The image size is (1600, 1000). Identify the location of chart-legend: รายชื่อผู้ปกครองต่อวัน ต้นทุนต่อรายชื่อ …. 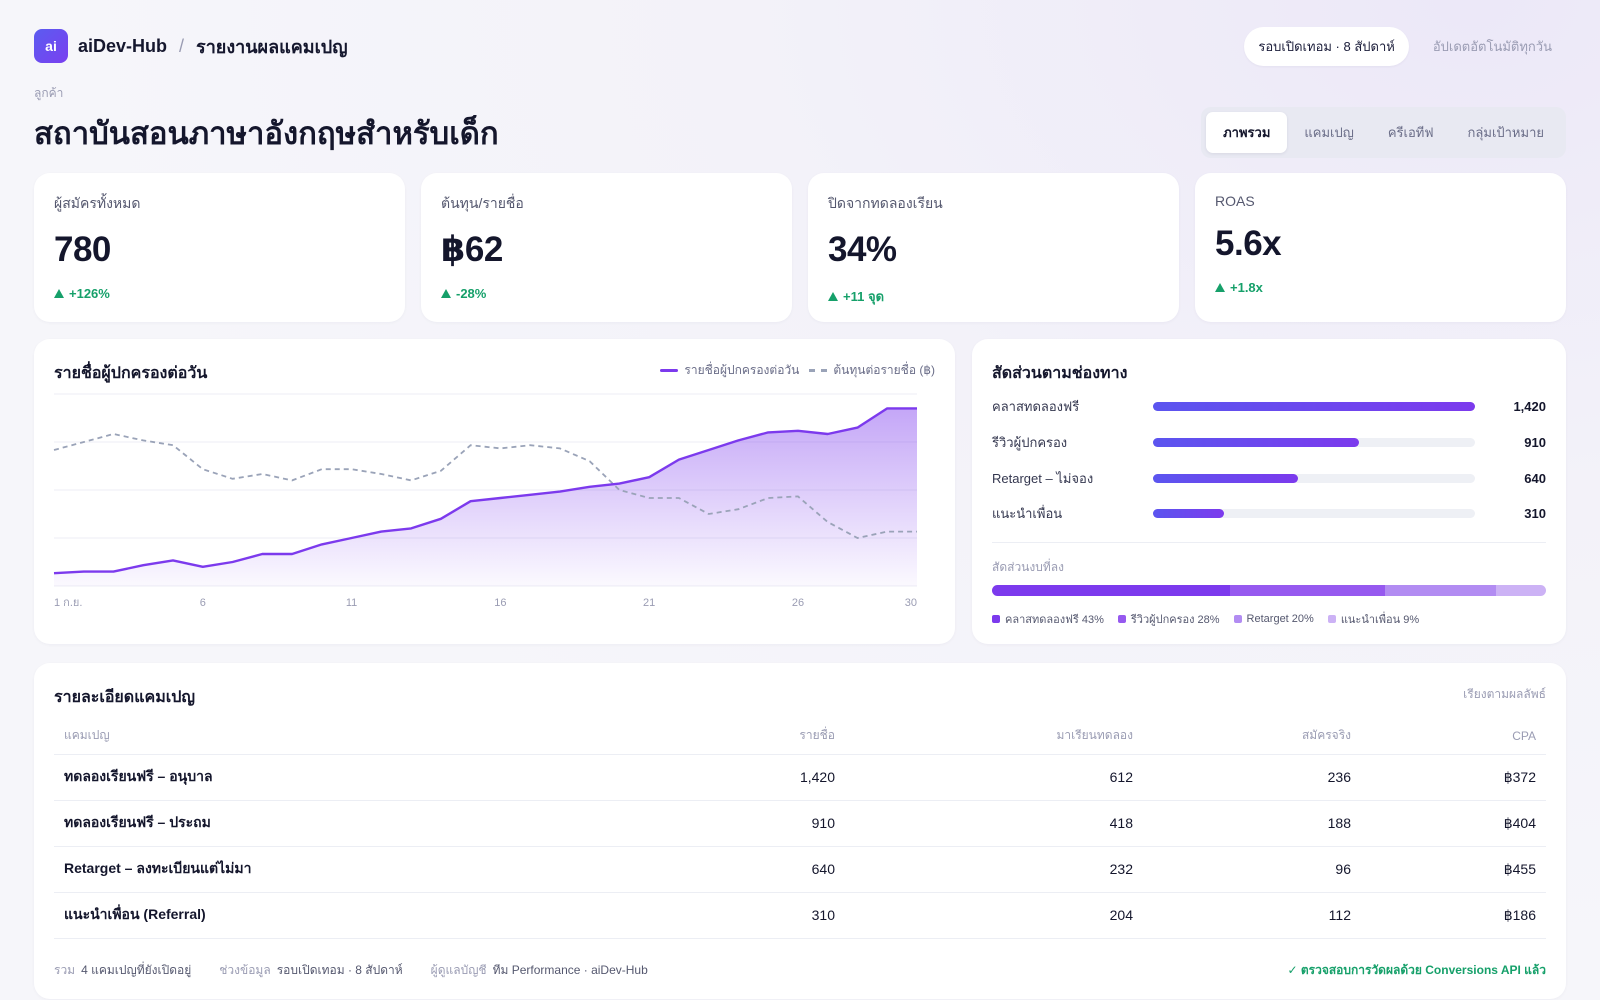
(797, 370).